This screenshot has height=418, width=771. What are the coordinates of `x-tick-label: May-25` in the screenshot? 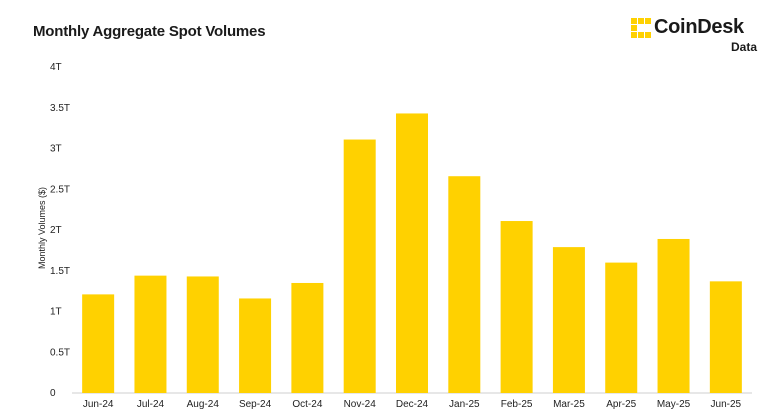 It's located at (674, 404).